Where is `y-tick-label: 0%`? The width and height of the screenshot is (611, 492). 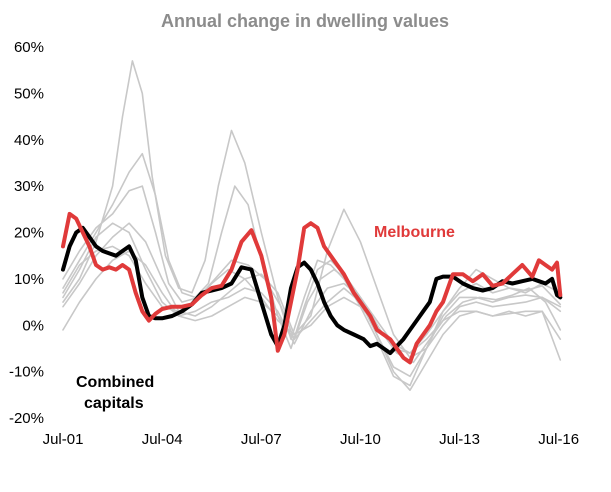
y-tick-label: 0% is located at coordinates (33, 325).